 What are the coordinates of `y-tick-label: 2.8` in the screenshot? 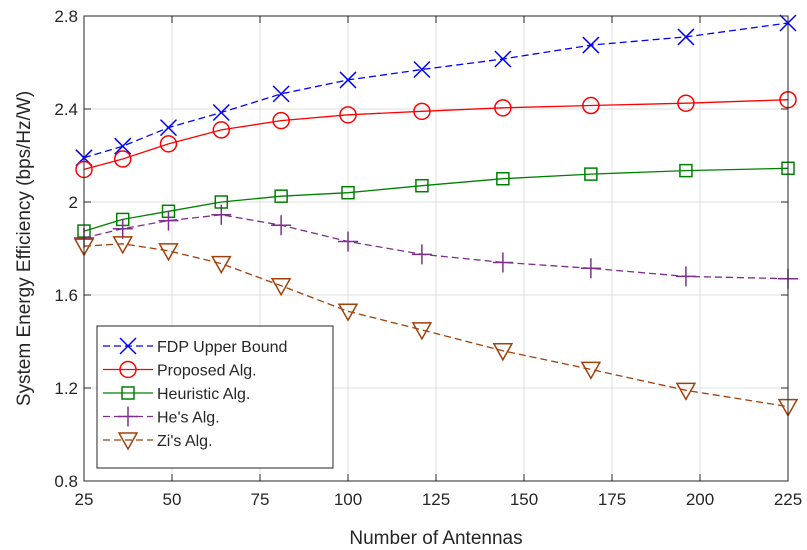 It's located at (66, 16).